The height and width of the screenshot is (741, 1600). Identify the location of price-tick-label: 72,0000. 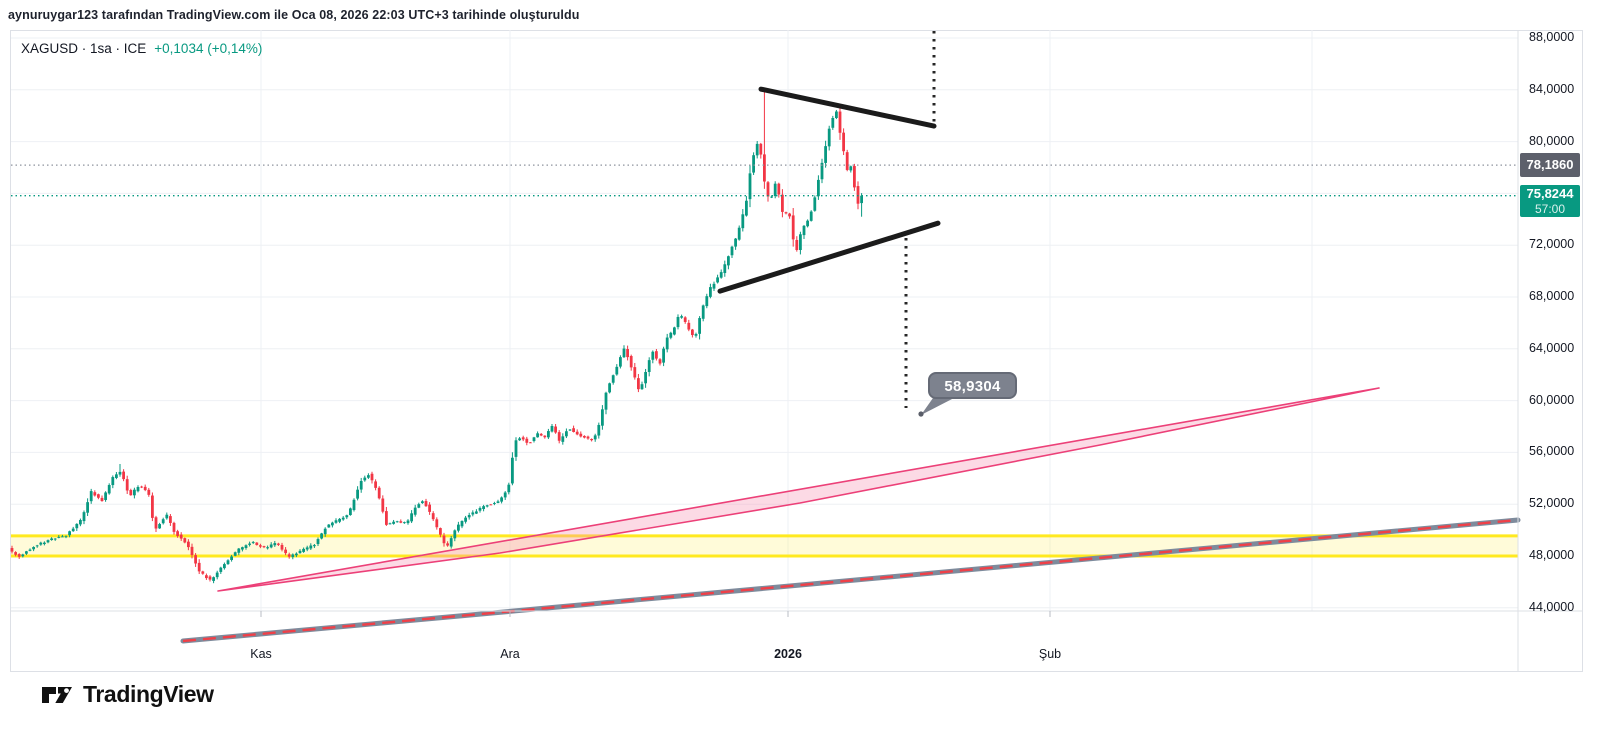
(1552, 244).